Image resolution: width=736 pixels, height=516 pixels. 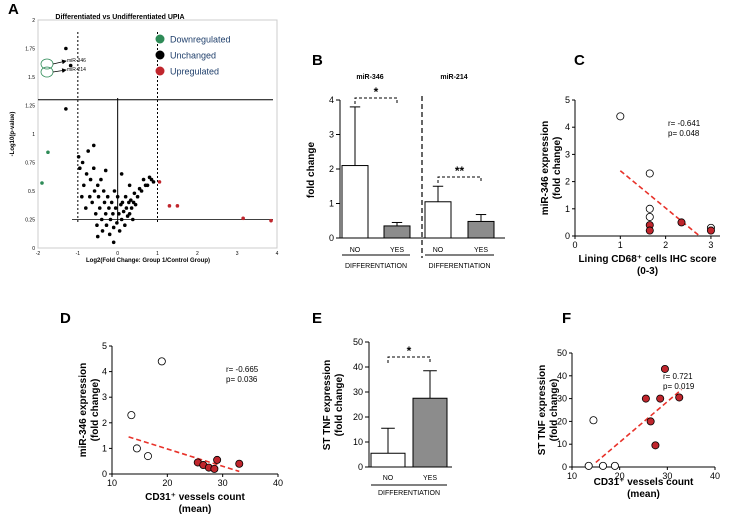 What do you see at coordinates (83, 410) in the screenshot?
I see `y-axis-label-line: miR-346 expression` at bounding box center [83, 410].